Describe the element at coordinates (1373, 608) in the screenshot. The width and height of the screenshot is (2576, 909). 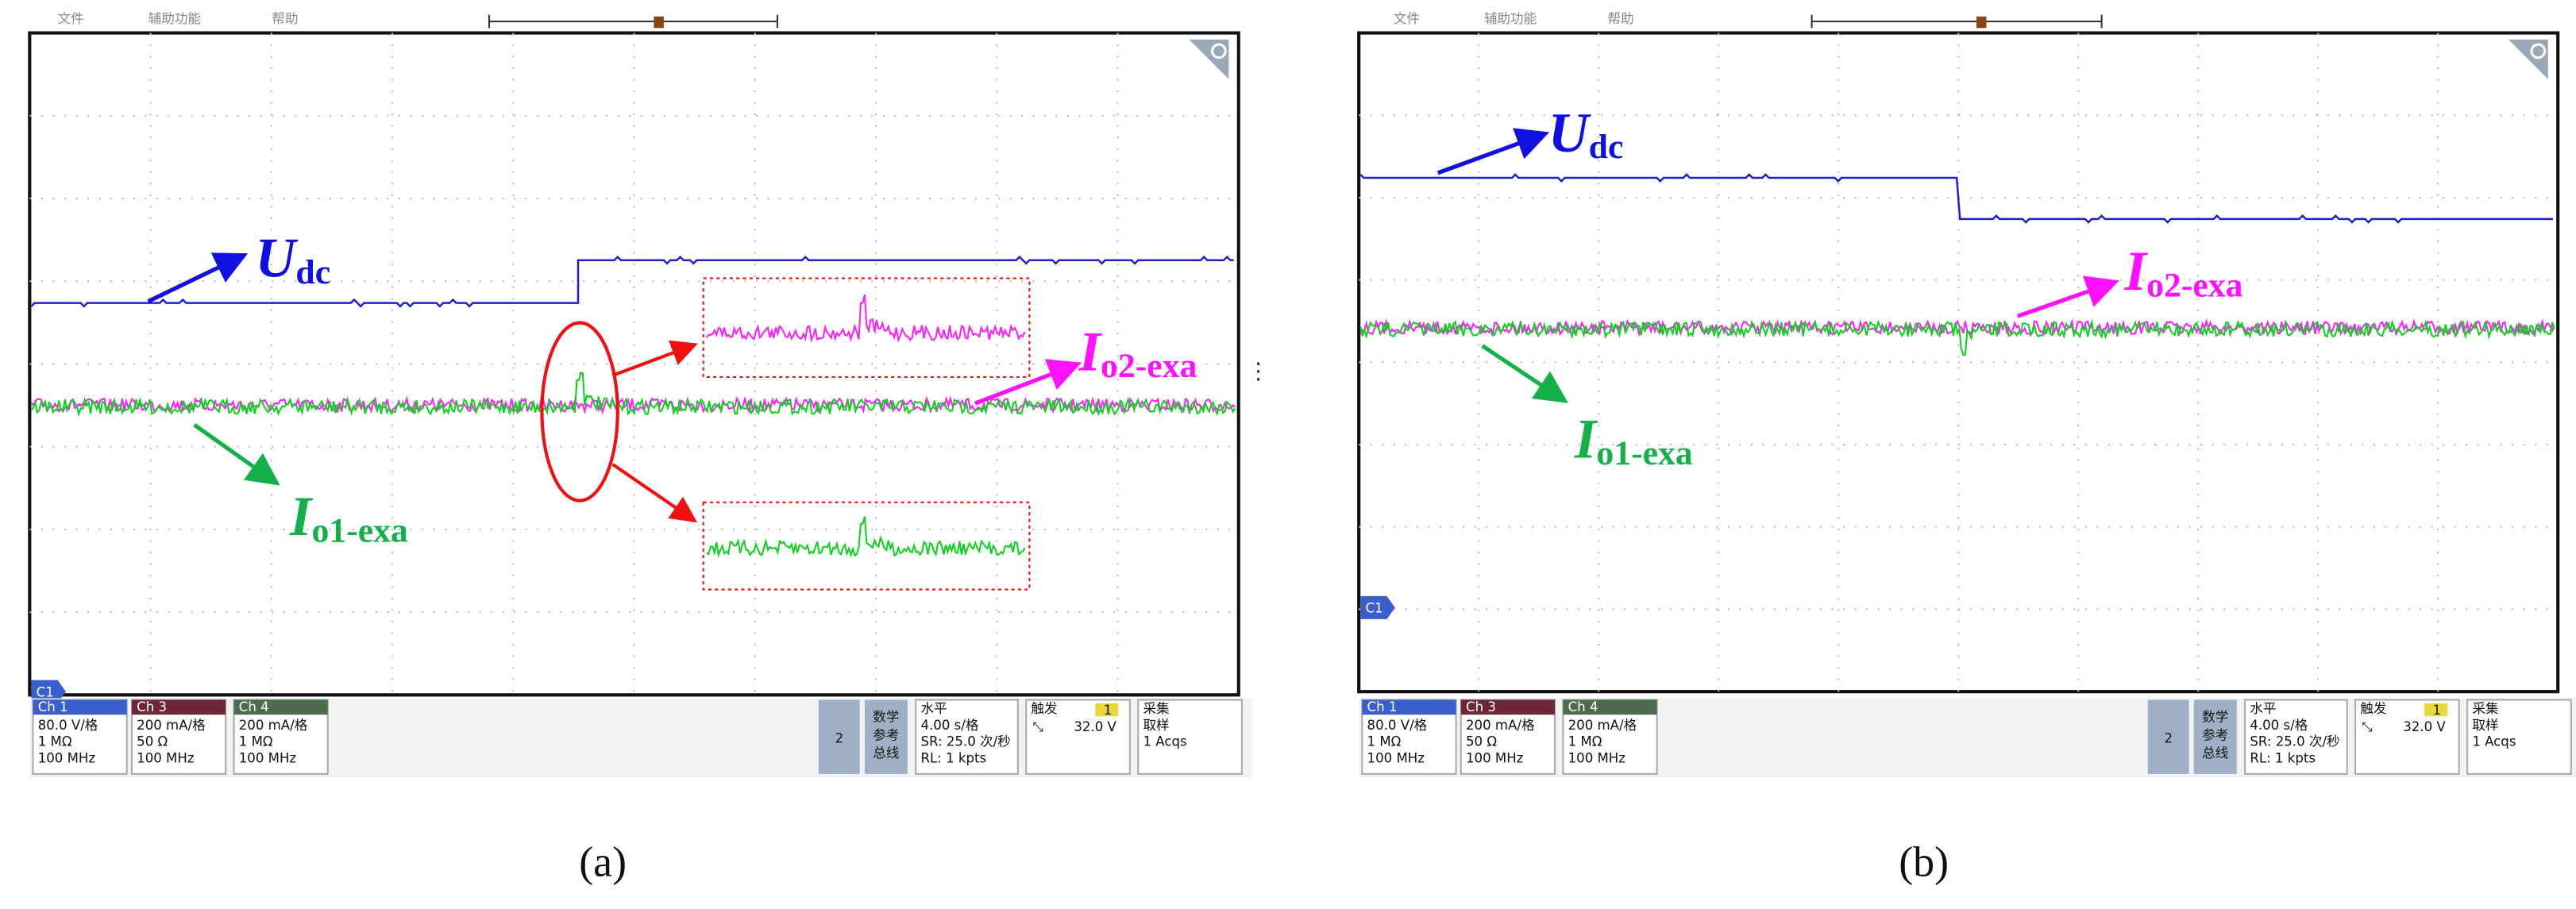
I see `channel-marker-label: C1` at that location.